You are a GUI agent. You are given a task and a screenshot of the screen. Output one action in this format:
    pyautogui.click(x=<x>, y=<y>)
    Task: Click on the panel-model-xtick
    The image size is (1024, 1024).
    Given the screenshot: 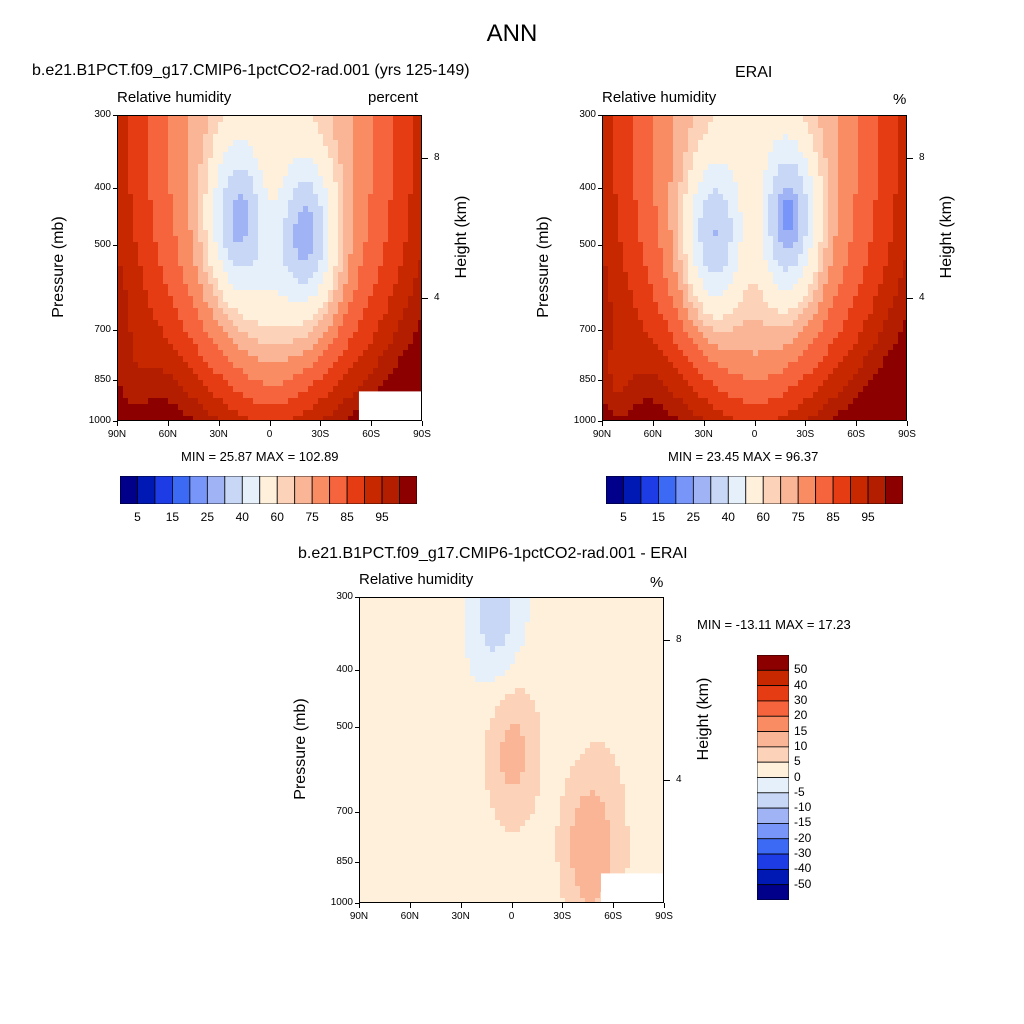 What is the action you would take?
    pyautogui.click(x=372, y=423)
    